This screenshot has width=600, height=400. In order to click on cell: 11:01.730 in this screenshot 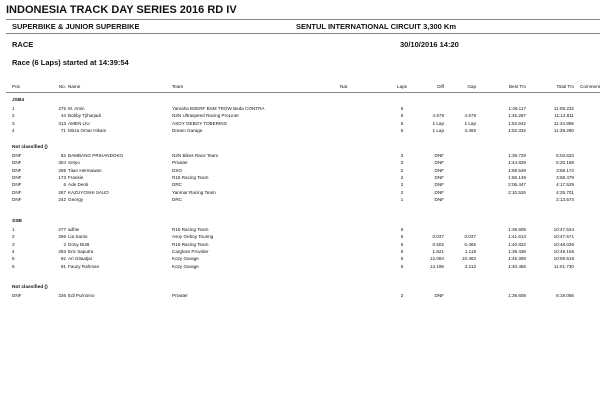, I will do `click(563, 266)`.